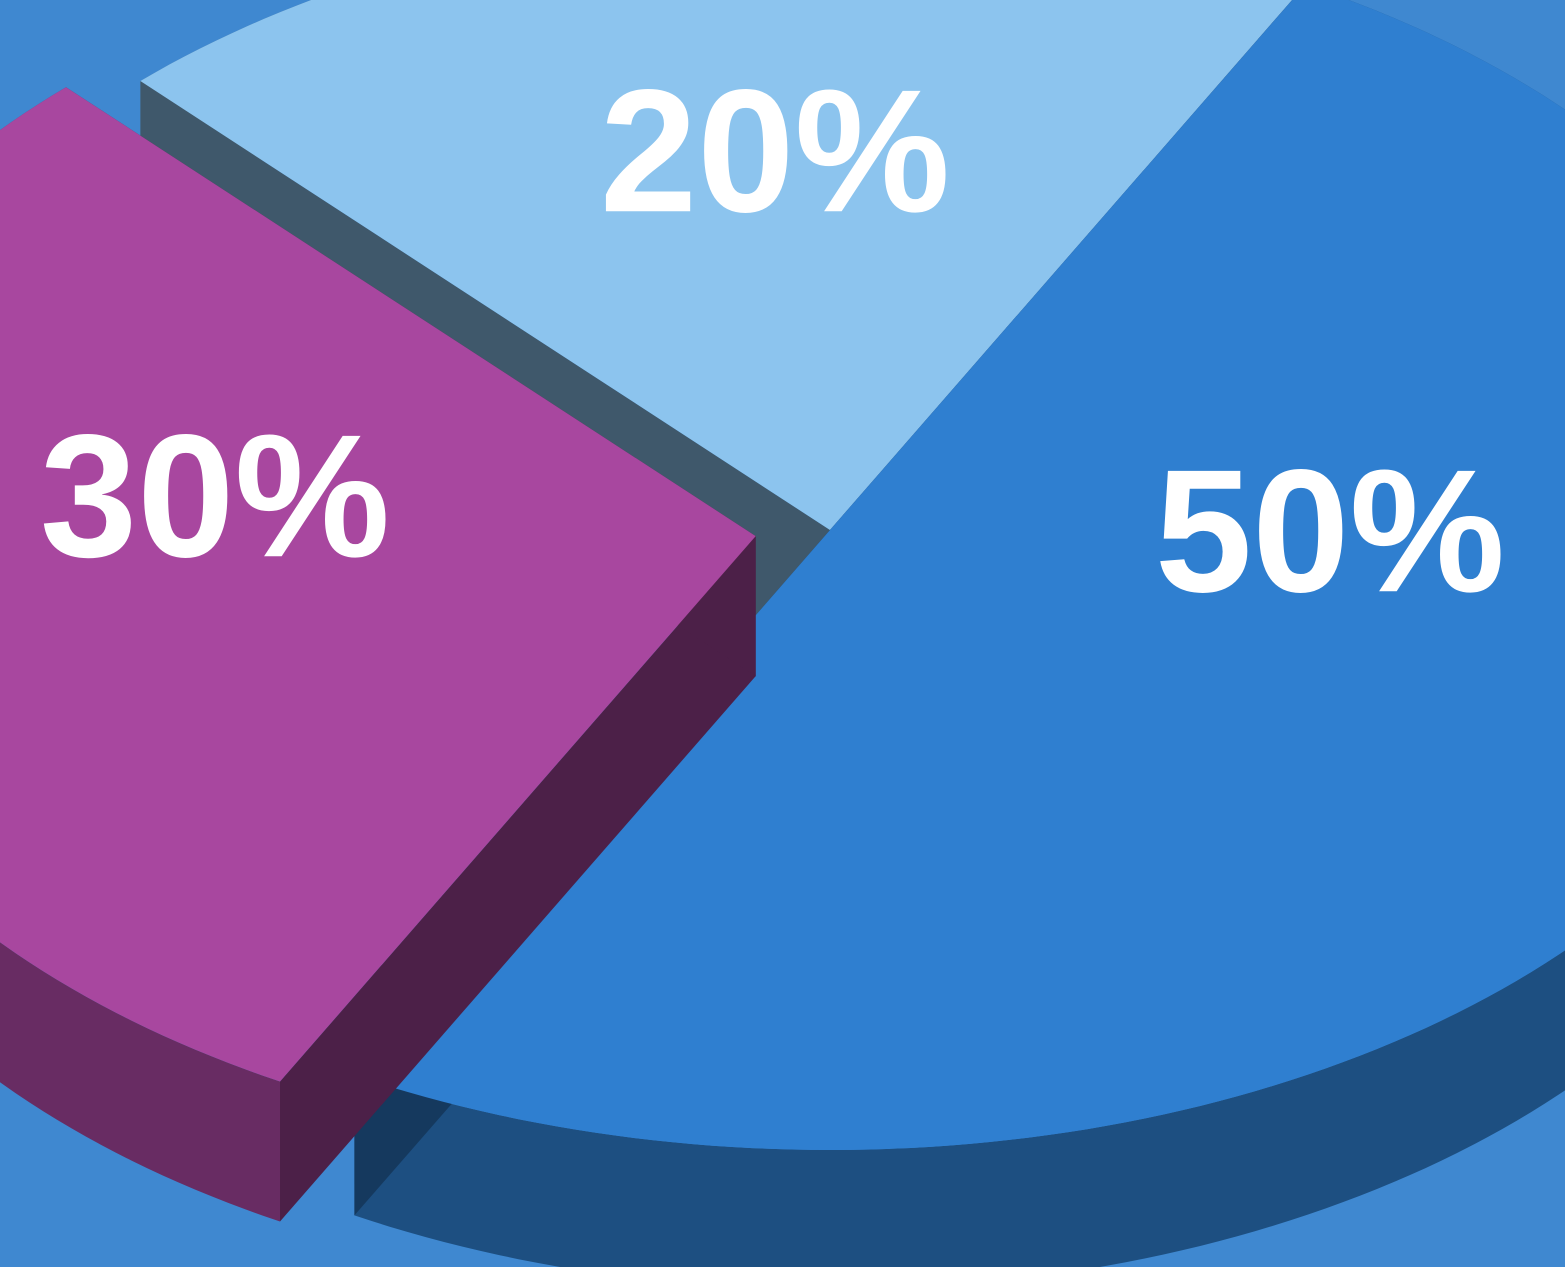 Image resolution: width=1565 pixels, height=1267 pixels. Describe the element at coordinates (775, 151) in the screenshot. I see `data-label: 20%` at that location.